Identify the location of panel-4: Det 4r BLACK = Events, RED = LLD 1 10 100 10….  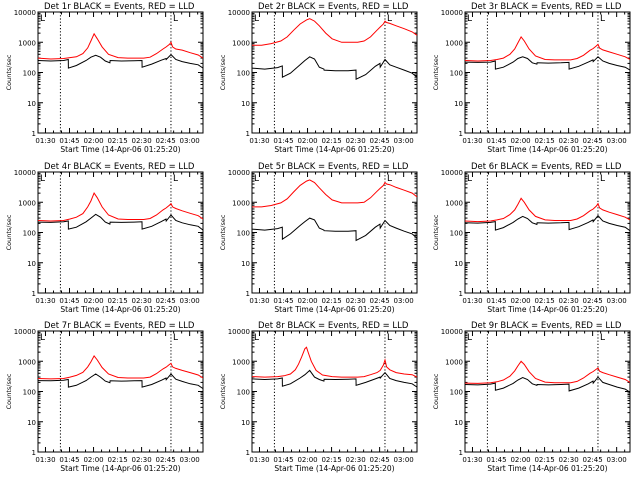
(104, 238).